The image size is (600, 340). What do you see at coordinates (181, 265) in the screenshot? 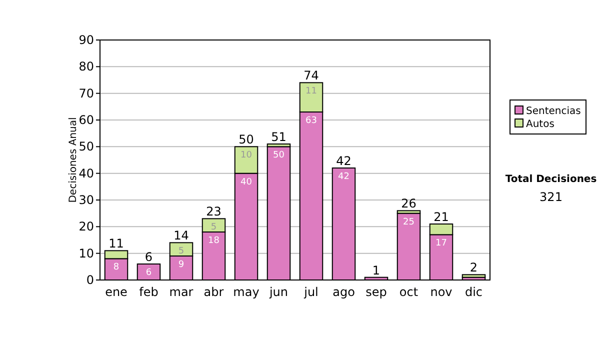
I see `data-label: 9` at bounding box center [181, 265].